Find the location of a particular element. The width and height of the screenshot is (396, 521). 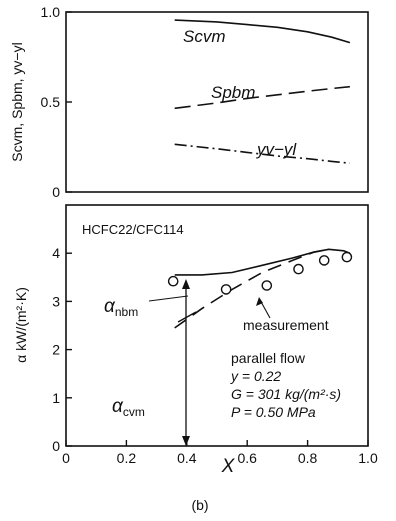

top-y-ticks: 0 0.5 1.0 is located at coordinates (56, 102).